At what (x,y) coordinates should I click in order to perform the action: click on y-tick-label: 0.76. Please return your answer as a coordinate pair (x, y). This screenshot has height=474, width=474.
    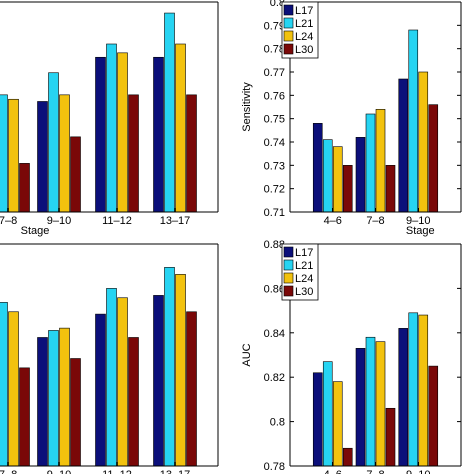
    Looking at the image, I should click on (274, 96).